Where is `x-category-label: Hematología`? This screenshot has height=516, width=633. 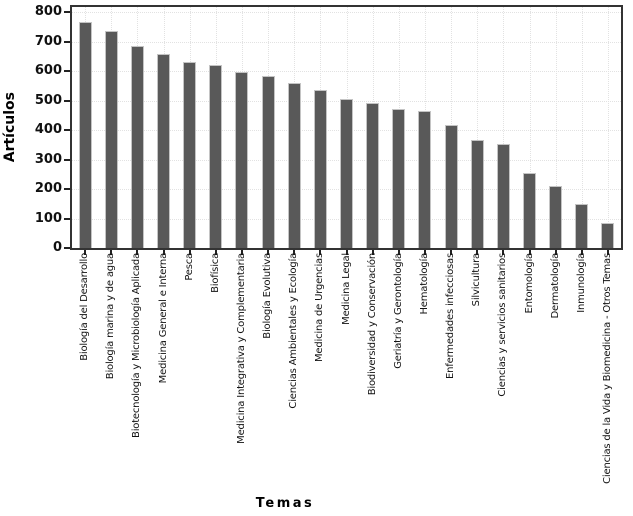
x-category-label: Hematología is located at coordinates (424, 284).